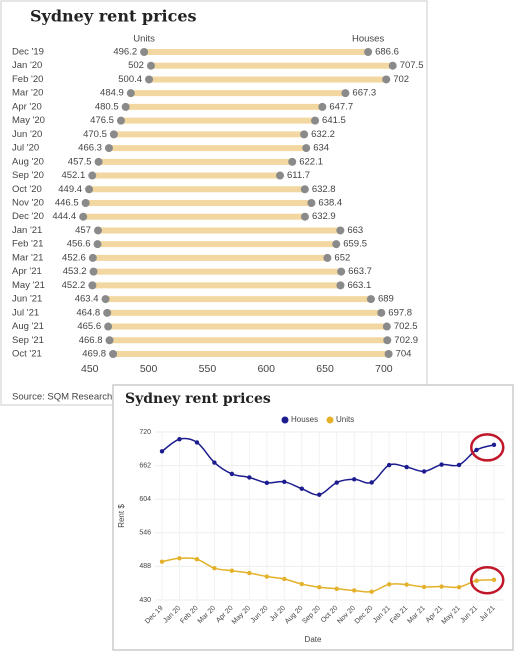 Image resolution: width=521 pixels, height=665 pixels. Describe the element at coordinates (313, 639) in the screenshot. I see `x-axis-label: Date` at that location.